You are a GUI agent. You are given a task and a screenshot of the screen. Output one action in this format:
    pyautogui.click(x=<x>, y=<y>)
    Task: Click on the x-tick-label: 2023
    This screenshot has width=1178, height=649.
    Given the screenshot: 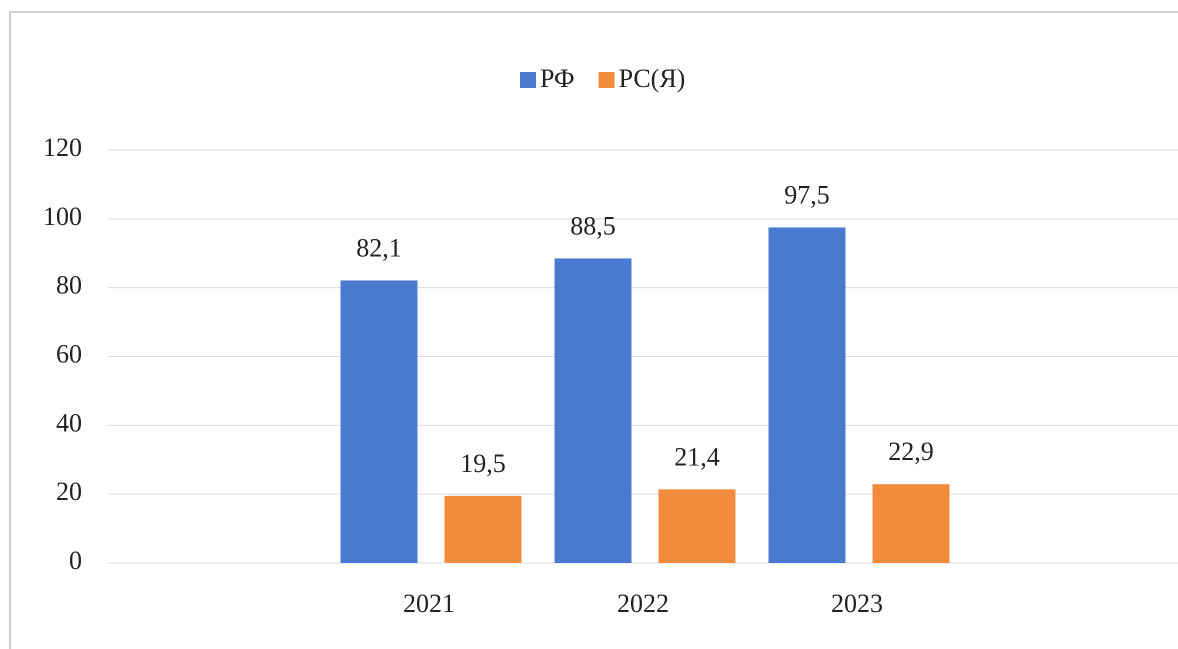 What is the action you would take?
    pyautogui.click(x=857, y=603)
    